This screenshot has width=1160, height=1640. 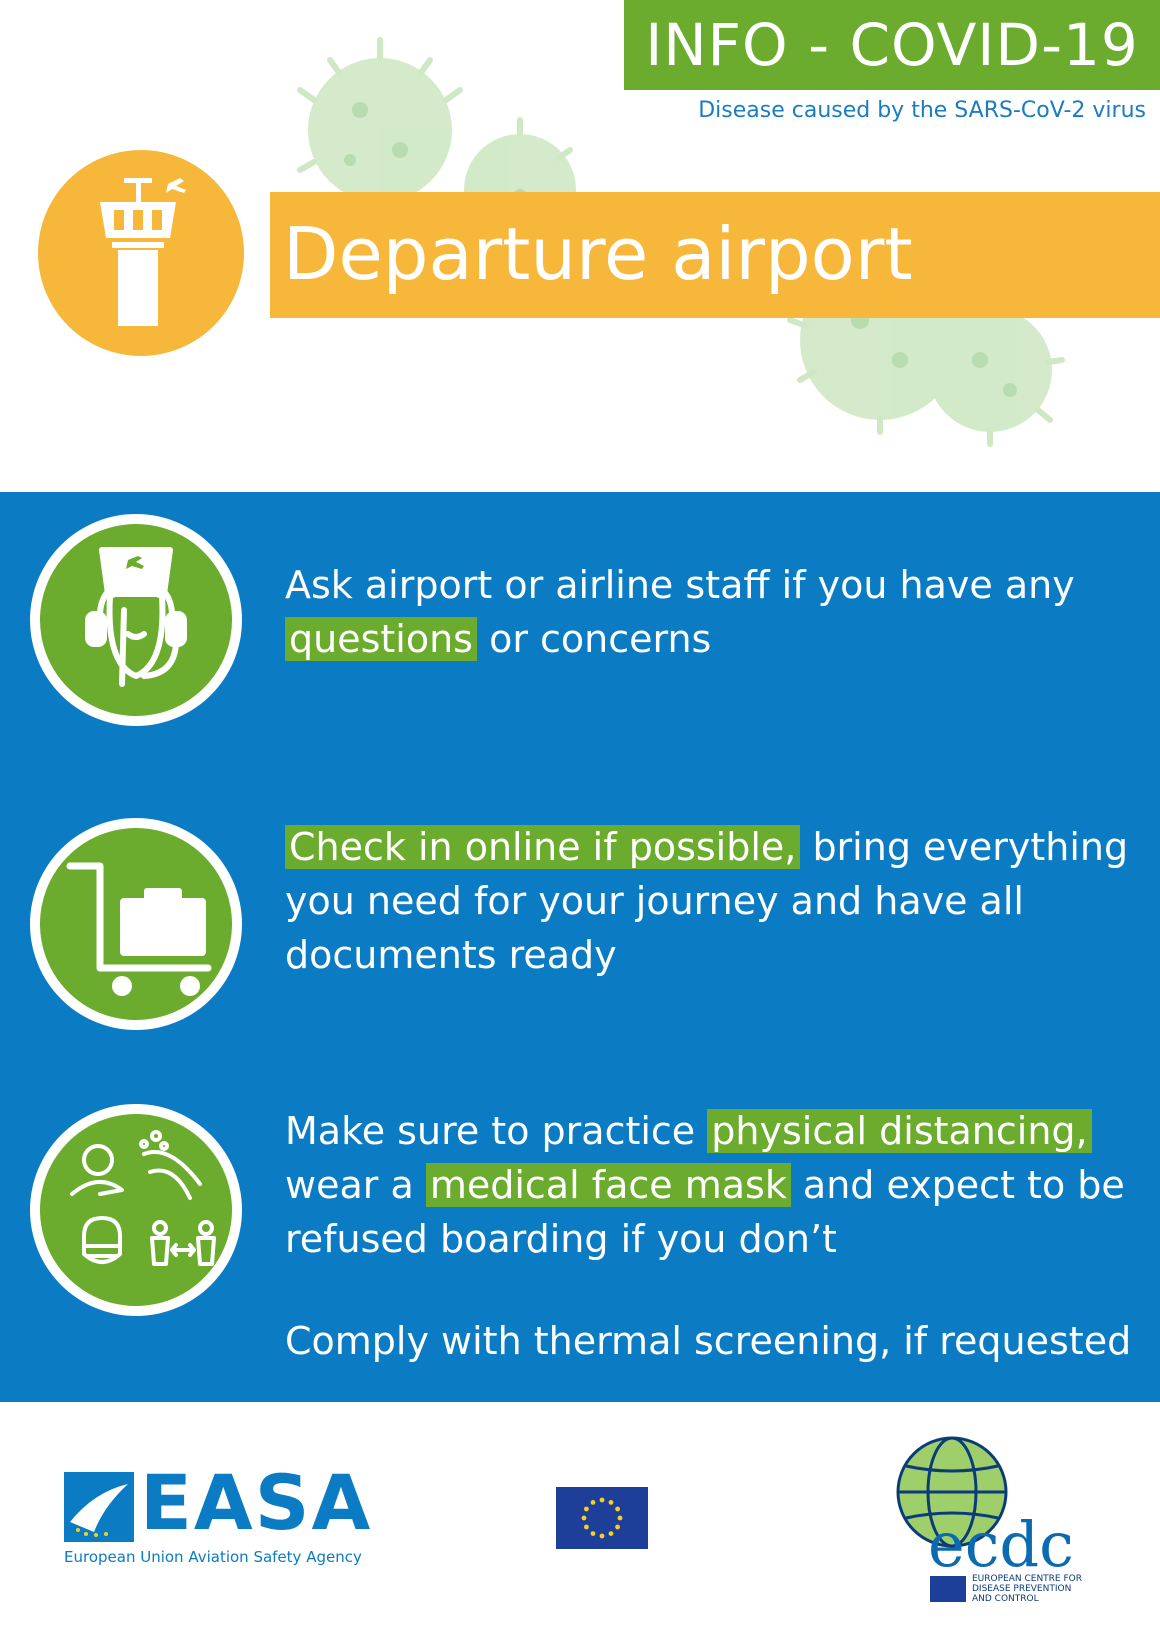 I want to click on control-tower-icon, so click(x=143, y=252).